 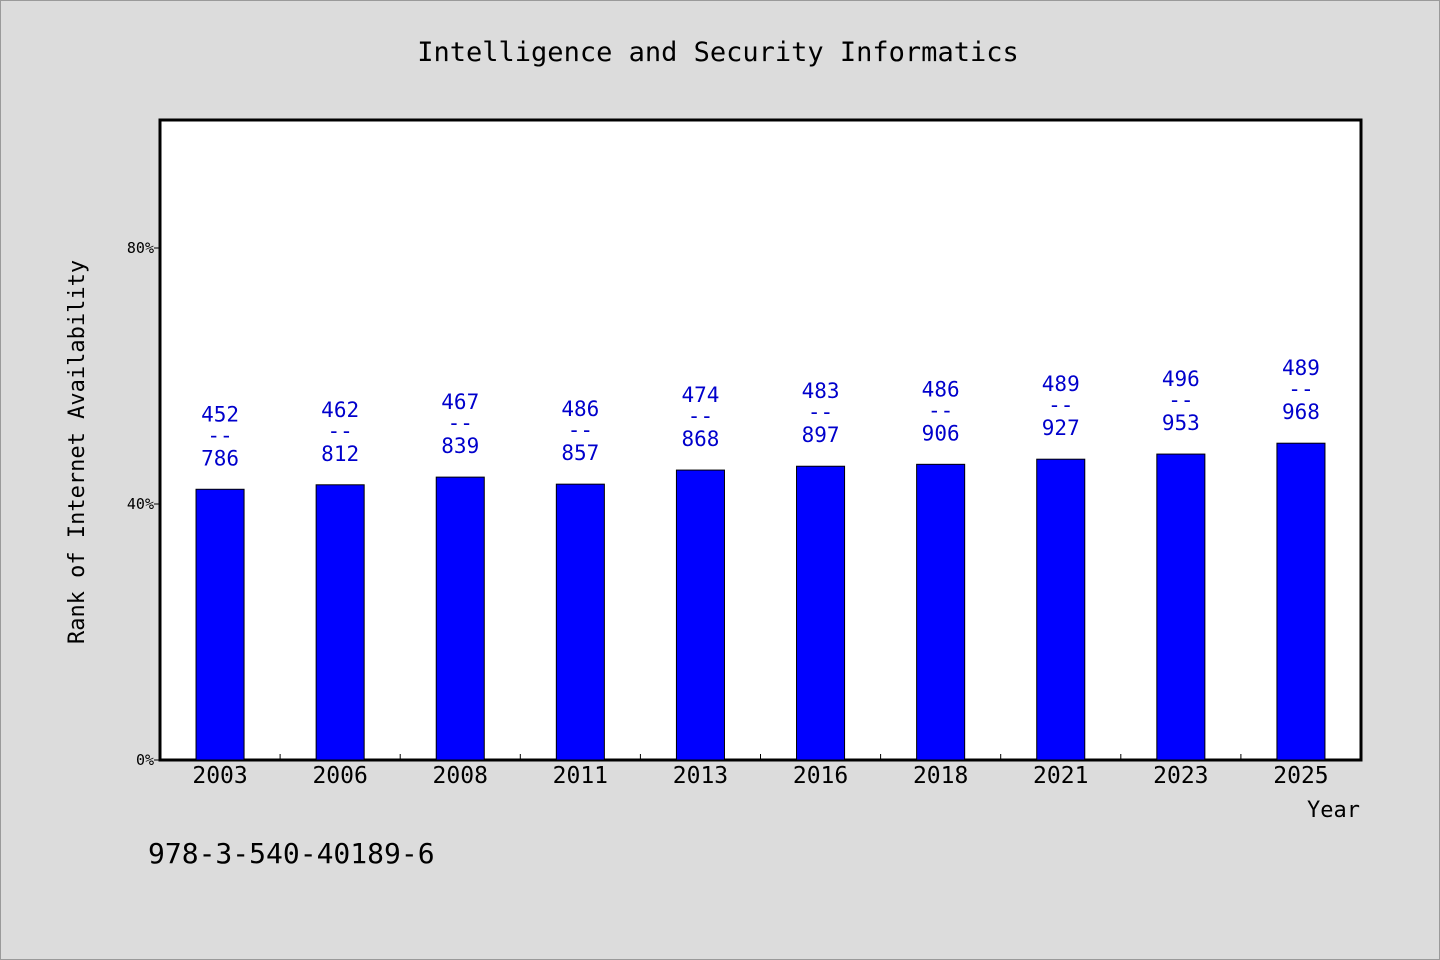 I want to click on data-label: 462--812, so click(x=340, y=432).